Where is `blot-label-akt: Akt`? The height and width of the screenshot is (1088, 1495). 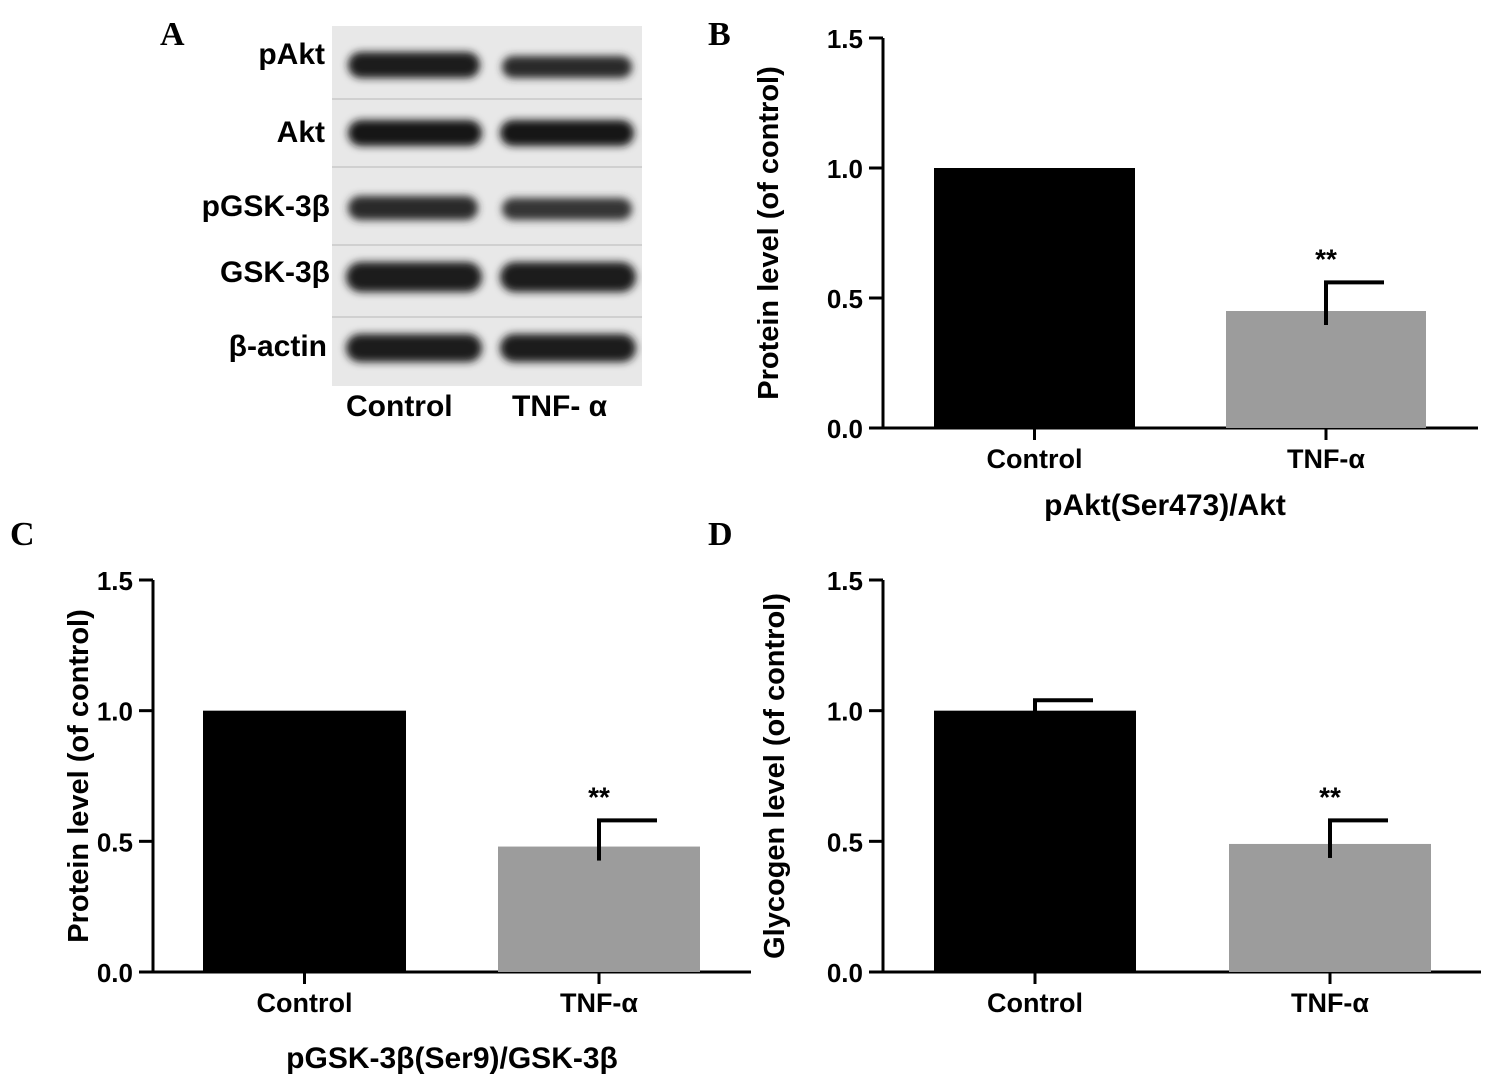 blot-label-akt: Akt is located at coordinates (300, 132).